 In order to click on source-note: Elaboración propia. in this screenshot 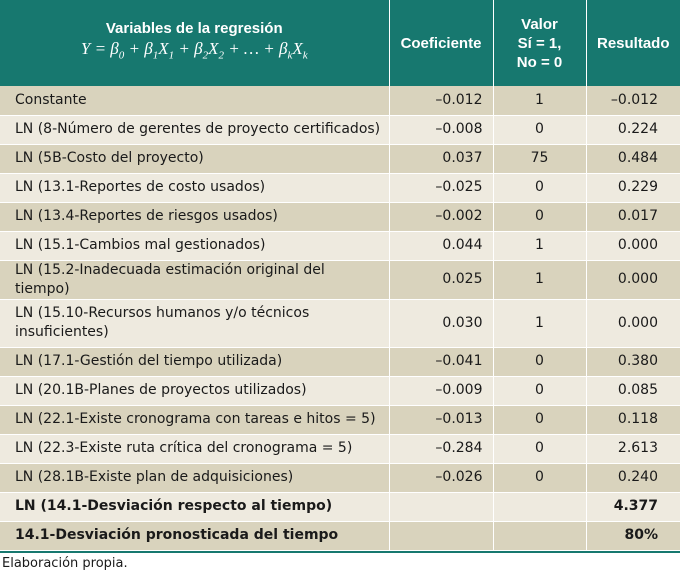, I will do `click(65, 563)`.